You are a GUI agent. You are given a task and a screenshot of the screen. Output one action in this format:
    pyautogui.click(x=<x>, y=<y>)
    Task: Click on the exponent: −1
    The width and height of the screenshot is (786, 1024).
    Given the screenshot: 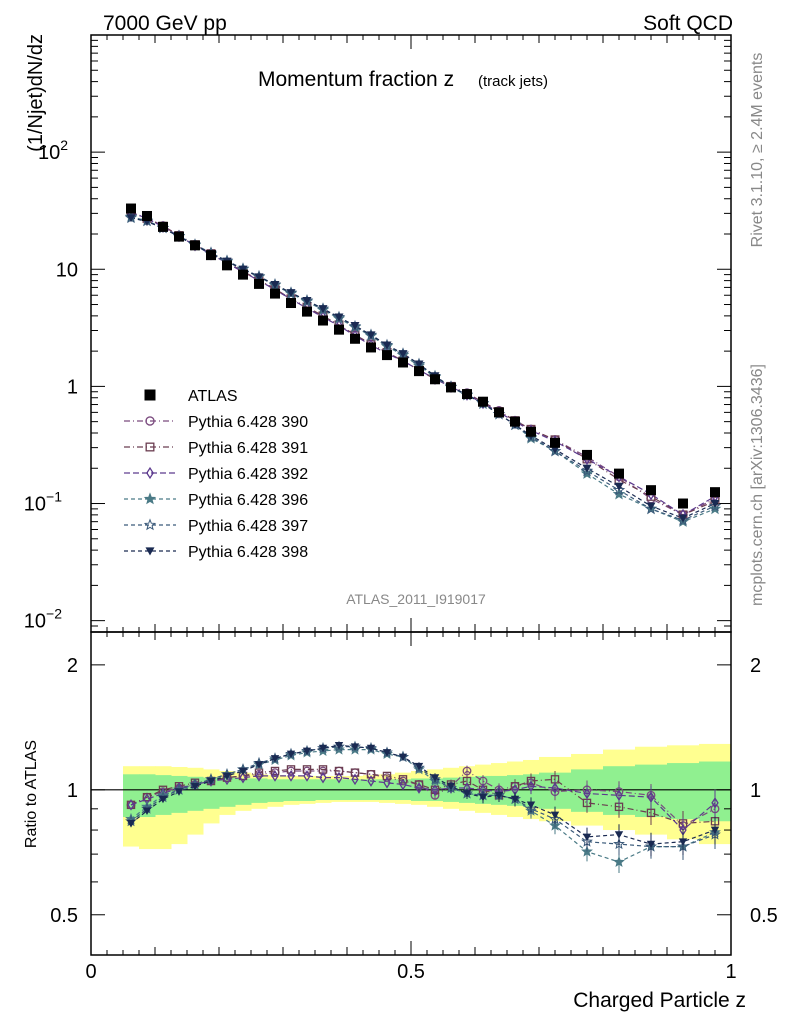 What is the action you would take?
    pyautogui.click(x=54, y=497)
    